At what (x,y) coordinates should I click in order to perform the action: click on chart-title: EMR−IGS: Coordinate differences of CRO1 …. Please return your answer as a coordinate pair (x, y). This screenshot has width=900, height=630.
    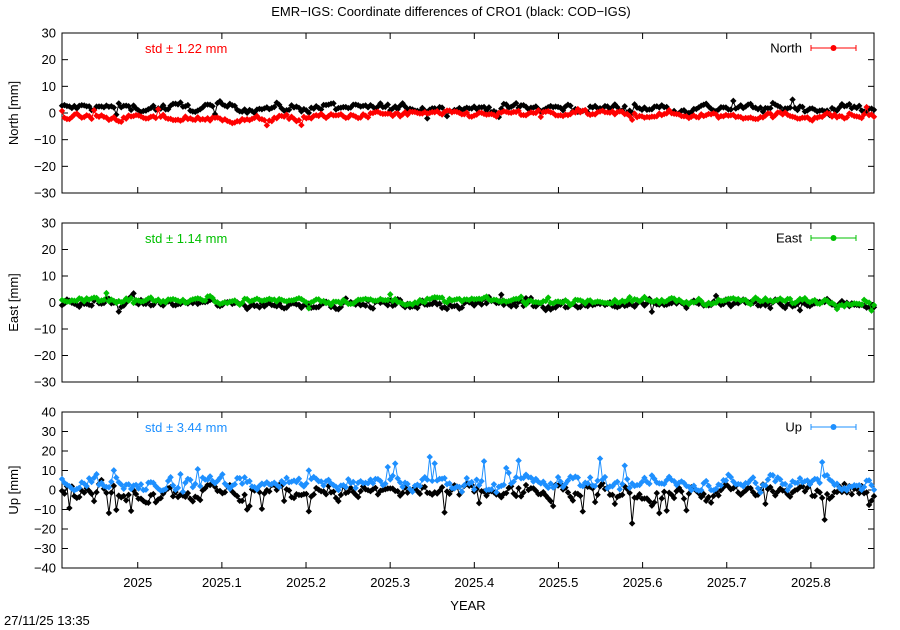
    Looking at the image, I should click on (451, 11).